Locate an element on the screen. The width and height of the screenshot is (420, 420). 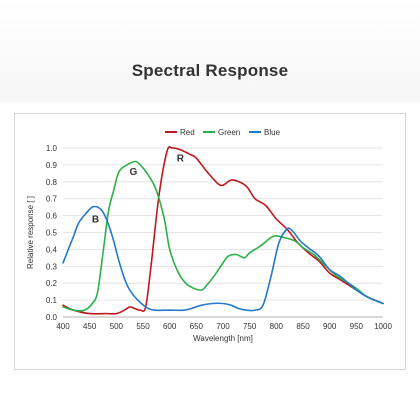
y-tick-label: 0.9 is located at coordinates (52, 165).